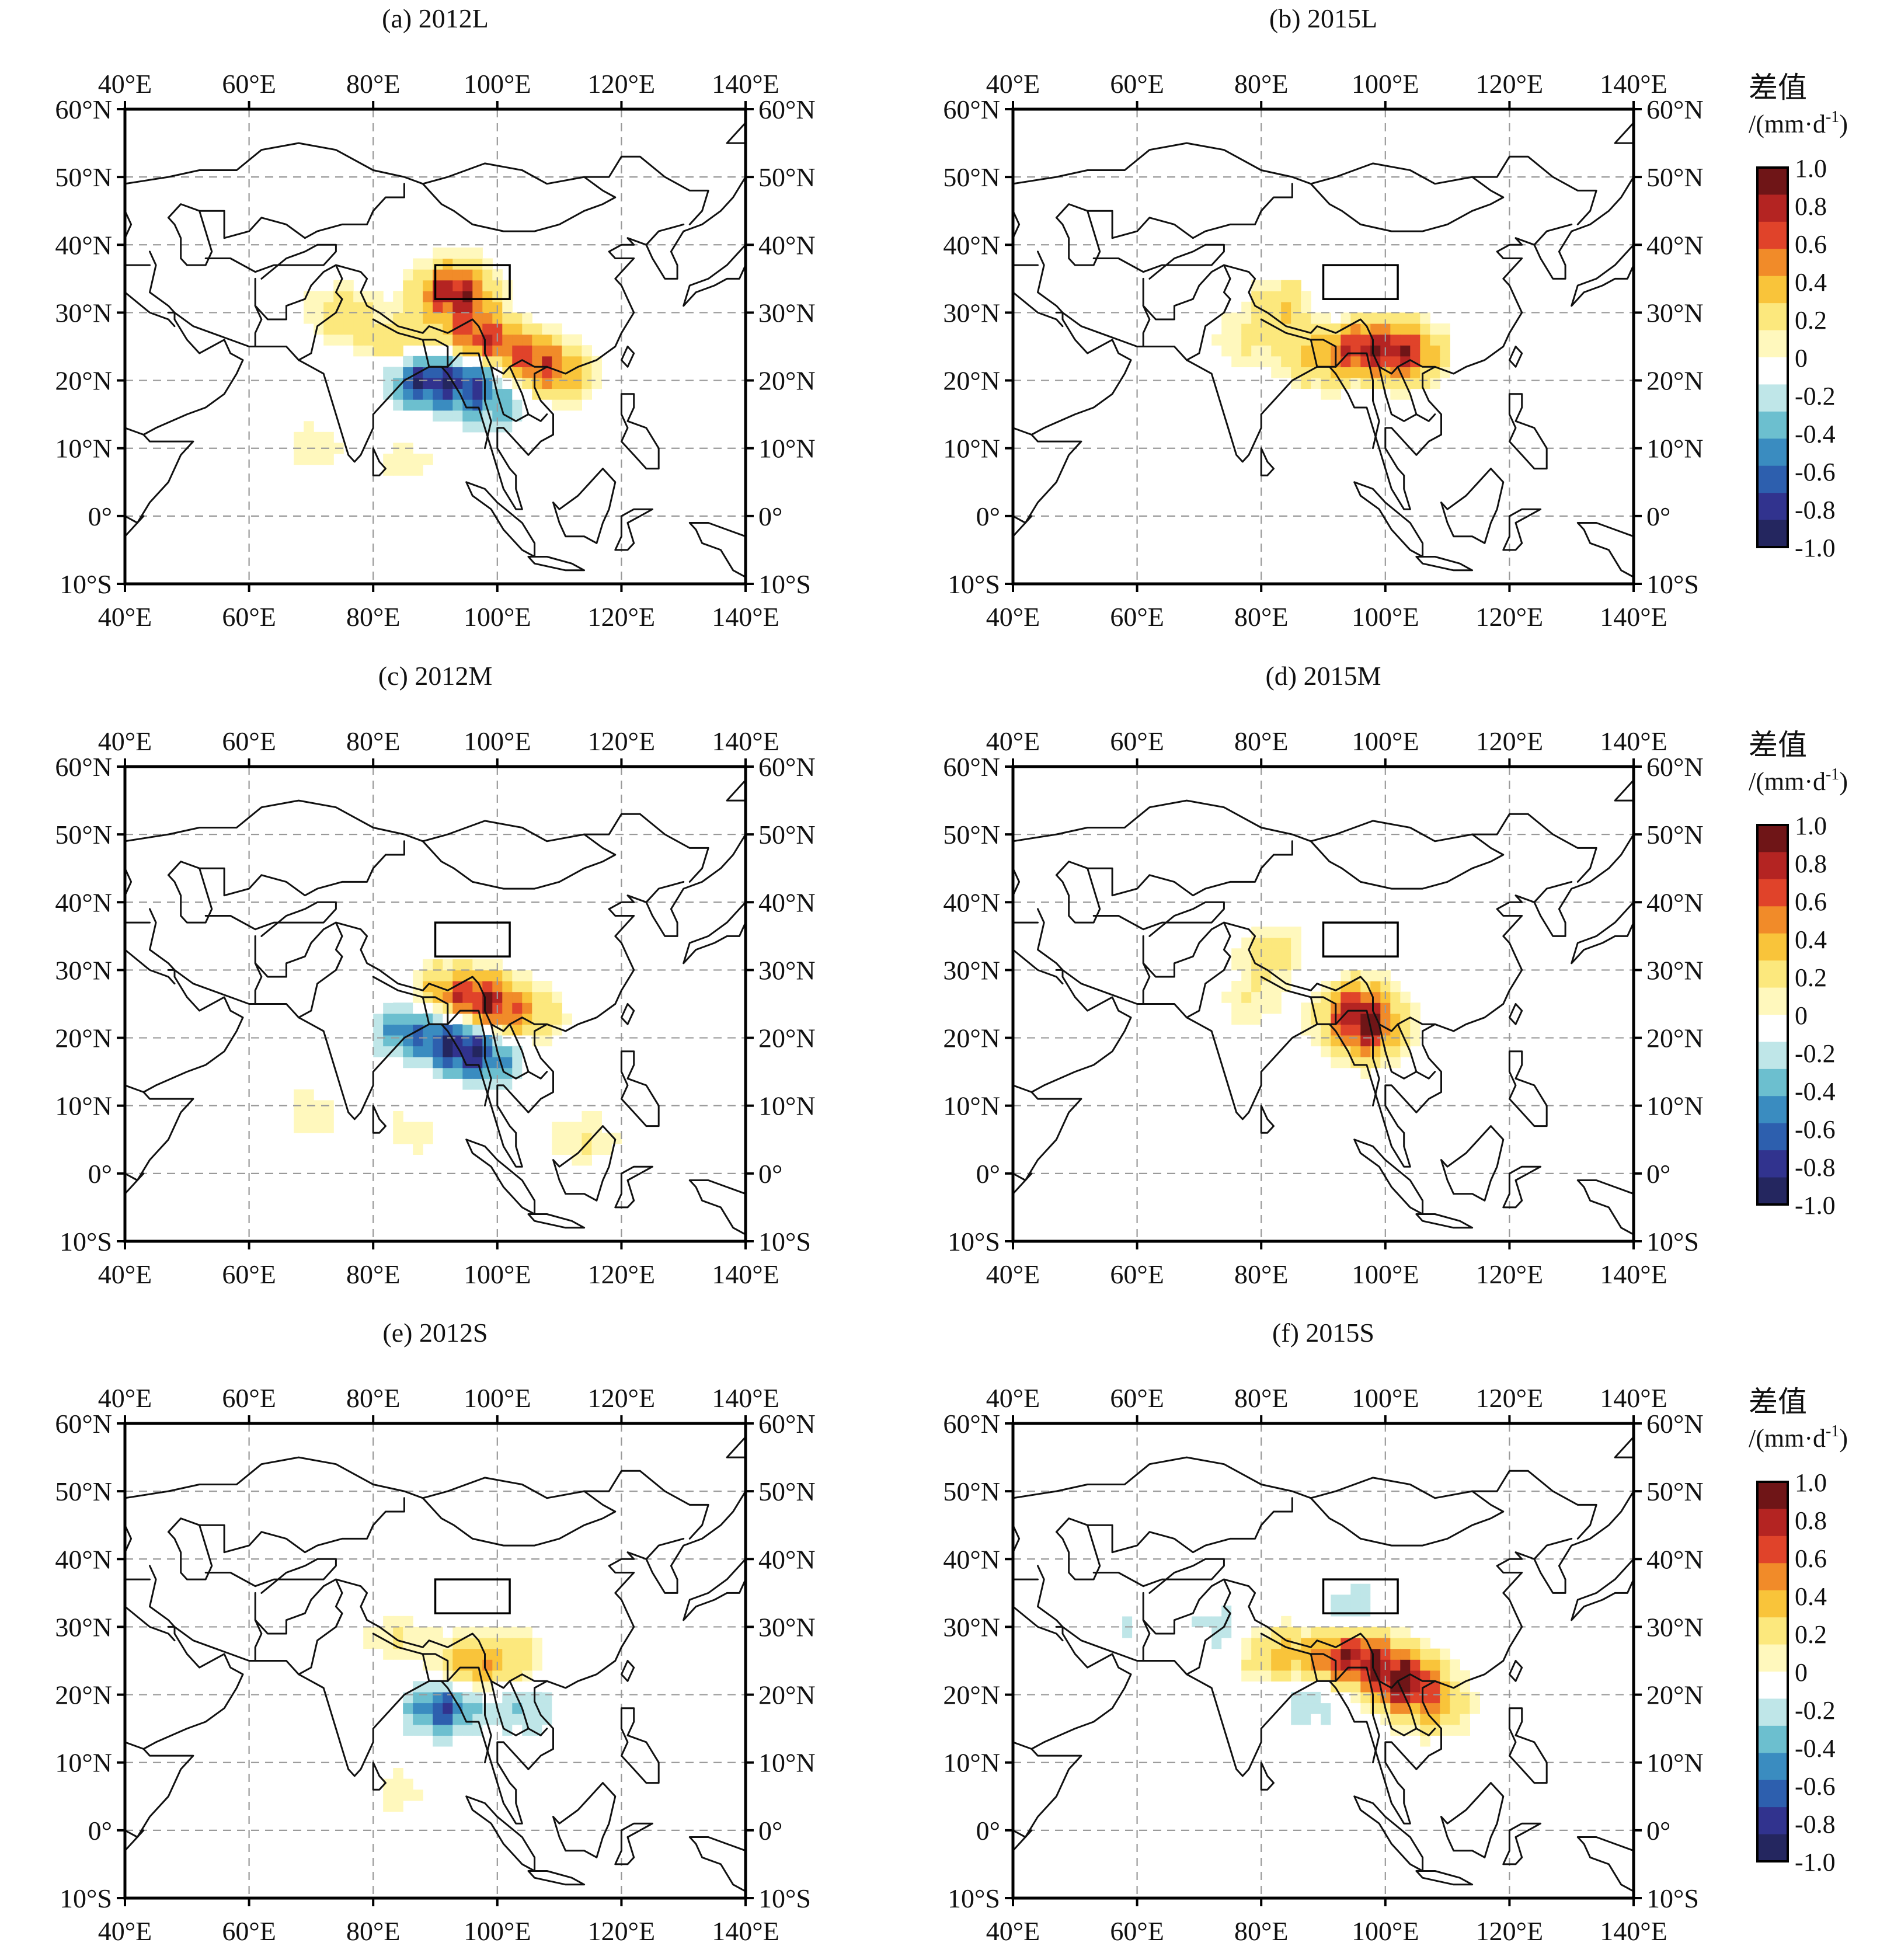 The width and height of the screenshot is (1901, 1960). Describe the element at coordinates (1013, 1931) in the screenshot. I see `lon-label-bottom: 40°E` at that location.